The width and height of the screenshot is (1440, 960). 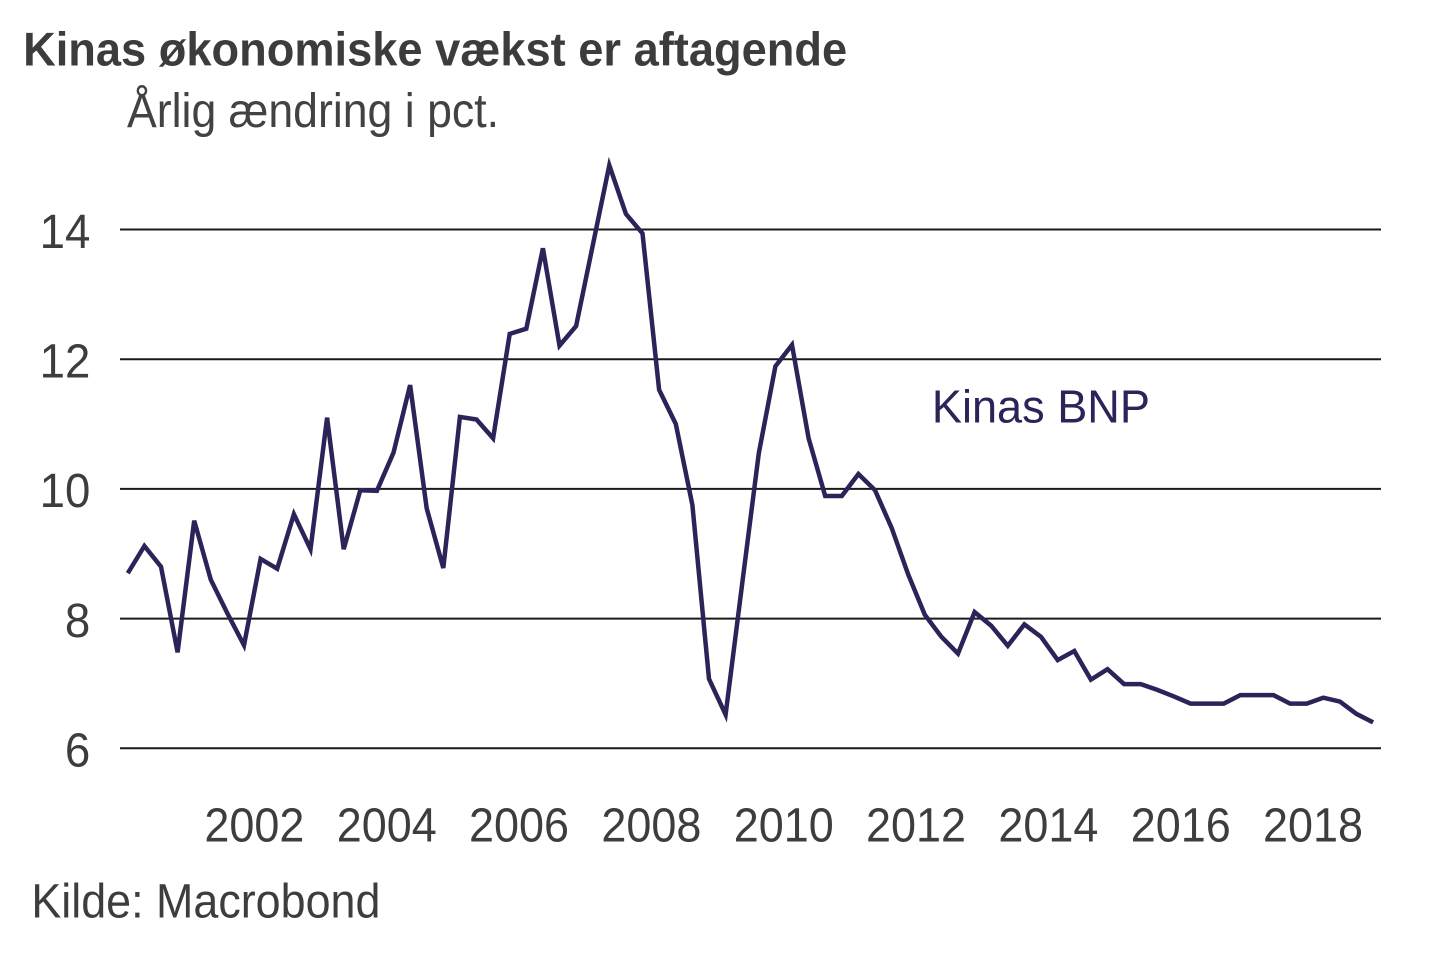 What do you see at coordinates (519, 826) in the screenshot?
I see `svg-text: 2006` at bounding box center [519, 826].